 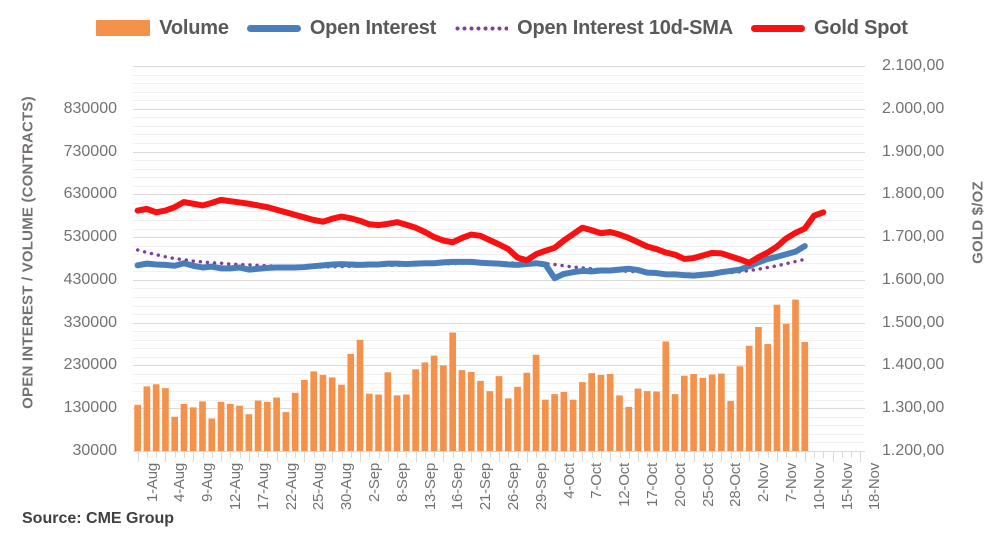 I want to click on y-axis-right-tick-label: 1.500,00, so click(x=913, y=322).